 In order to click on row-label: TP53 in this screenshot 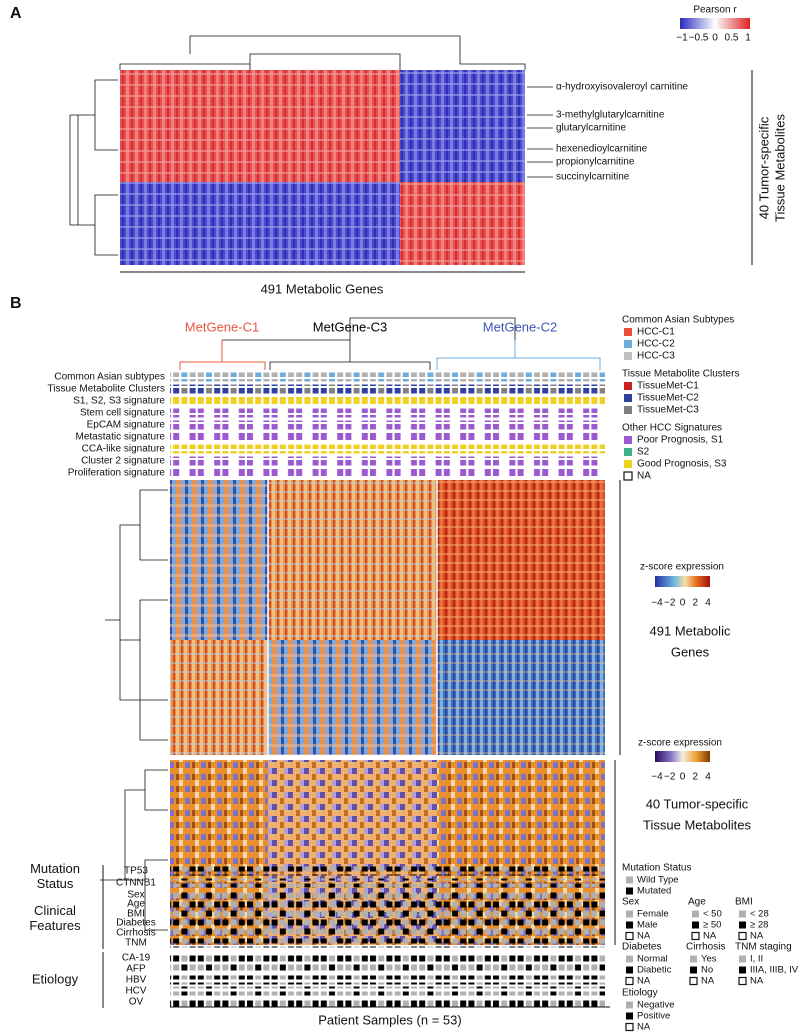, I will do `click(136, 871)`.